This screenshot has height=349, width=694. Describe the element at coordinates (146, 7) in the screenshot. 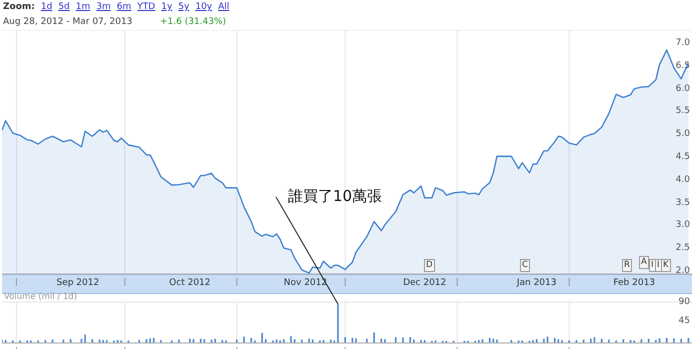

I see `text: YTD` at that location.